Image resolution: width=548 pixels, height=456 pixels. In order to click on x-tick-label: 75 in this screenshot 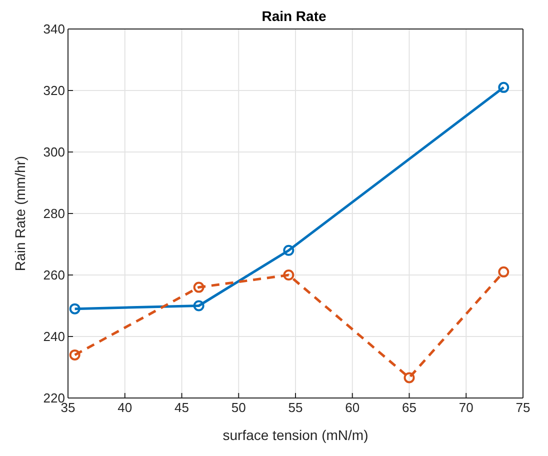, I will do `click(523, 408)`.